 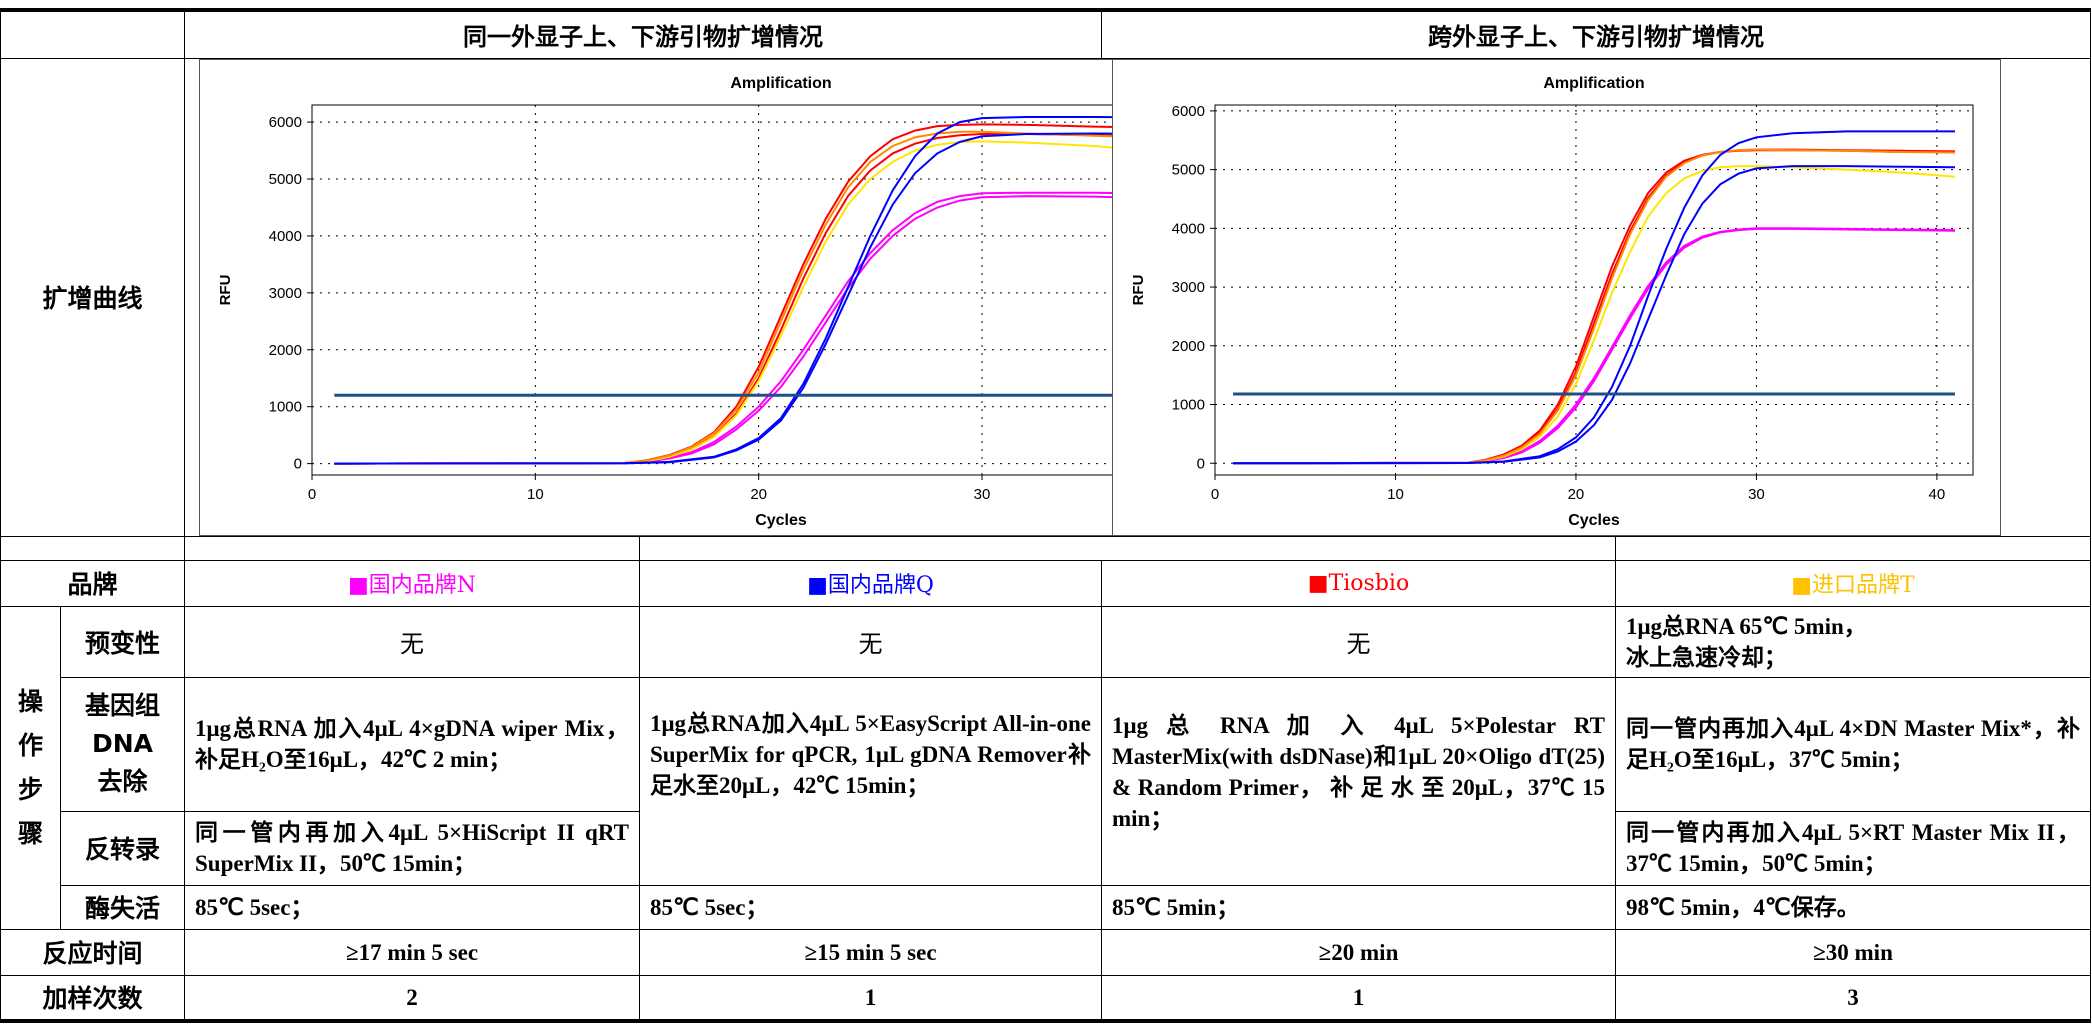 What do you see at coordinates (643, 33) in the screenshot?
I see `header-same-exon: 同一外显子上、下游引物扩增情况` at bounding box center [643, 33].